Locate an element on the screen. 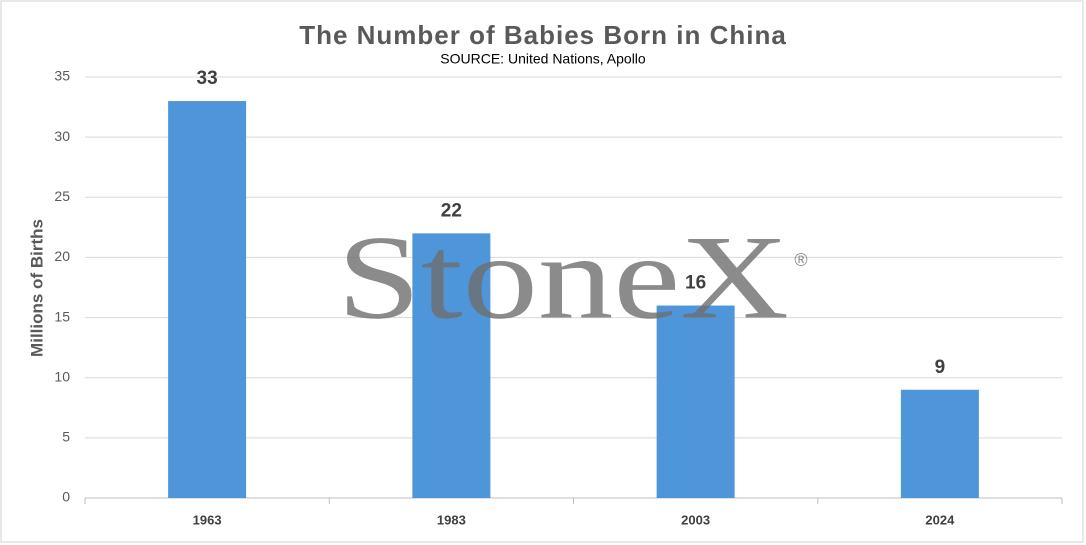 The width and height of the screenshot is (1086, 545). y-tick-label: 30 is located at coordinates (62, 136).